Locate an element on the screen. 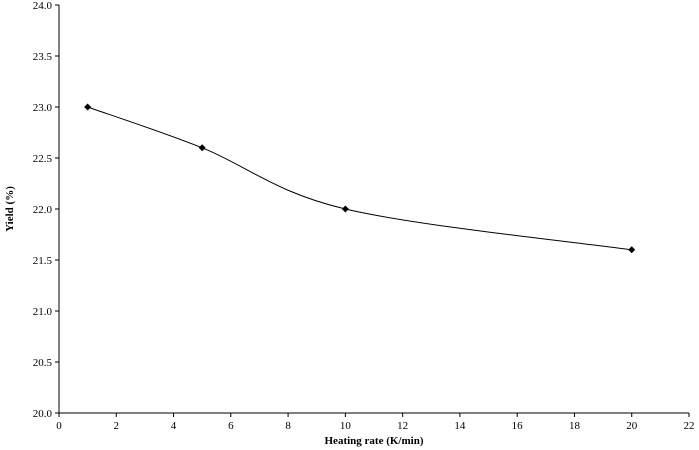  x-tick-label: 22 is located at coordinates (689, 426).